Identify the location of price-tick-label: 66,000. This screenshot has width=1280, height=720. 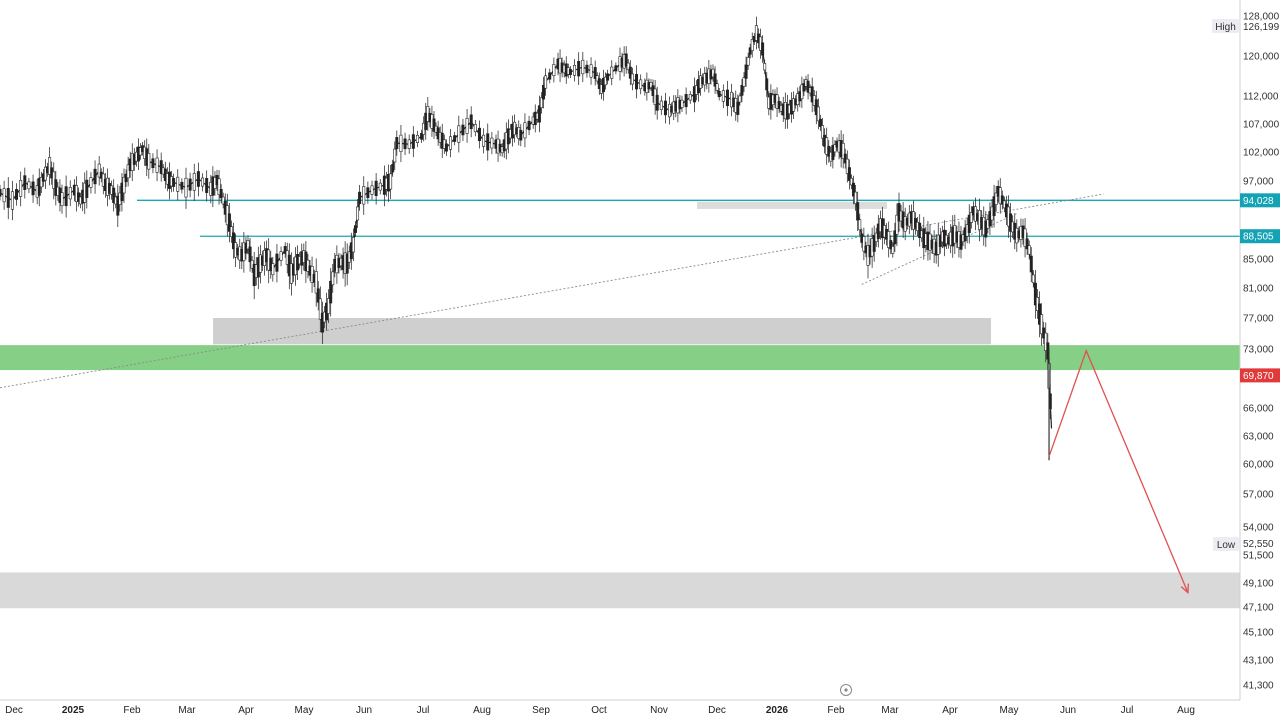
(1258, 409).